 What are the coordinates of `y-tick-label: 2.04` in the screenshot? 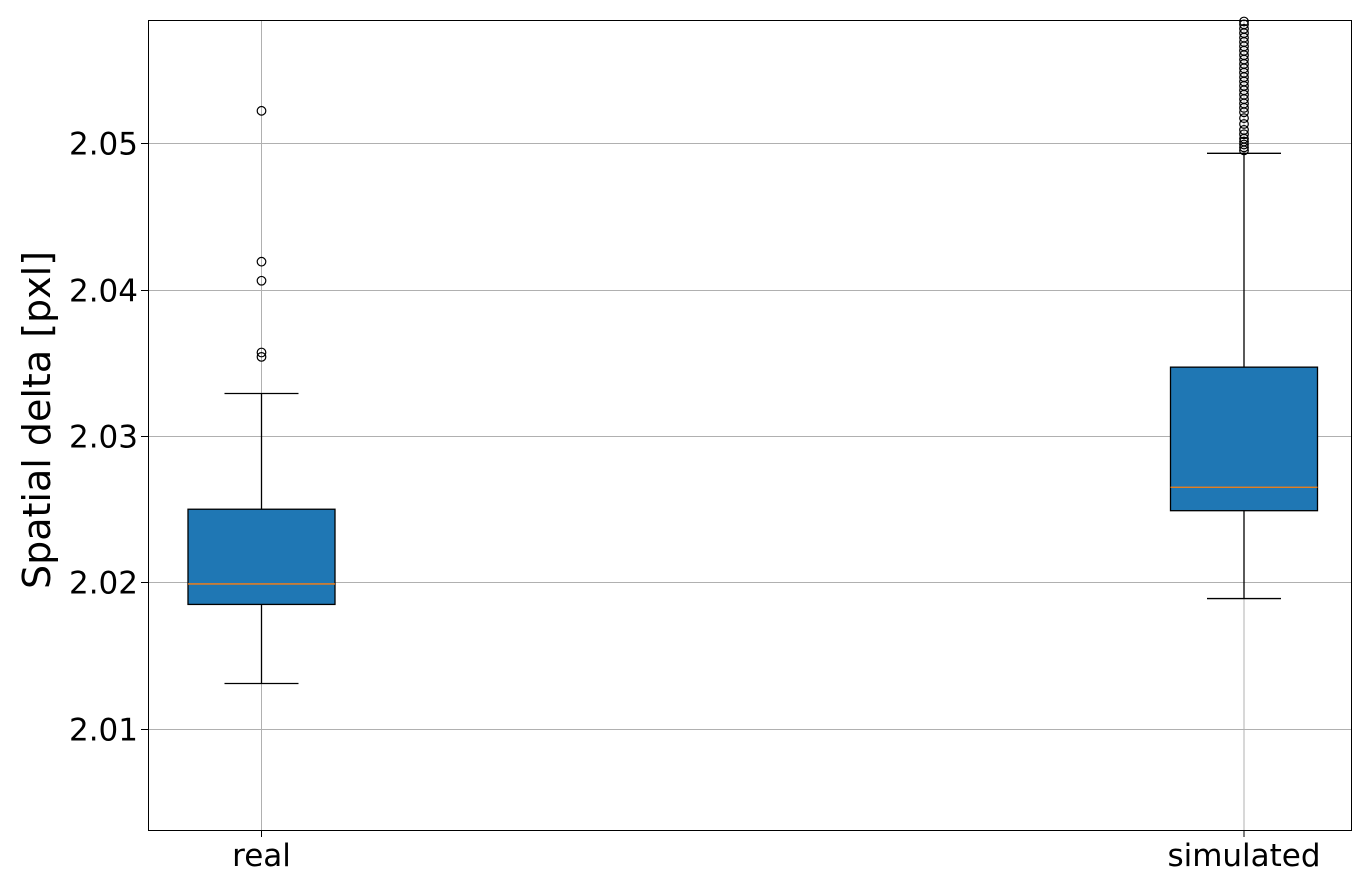 It's located at (103, 292).